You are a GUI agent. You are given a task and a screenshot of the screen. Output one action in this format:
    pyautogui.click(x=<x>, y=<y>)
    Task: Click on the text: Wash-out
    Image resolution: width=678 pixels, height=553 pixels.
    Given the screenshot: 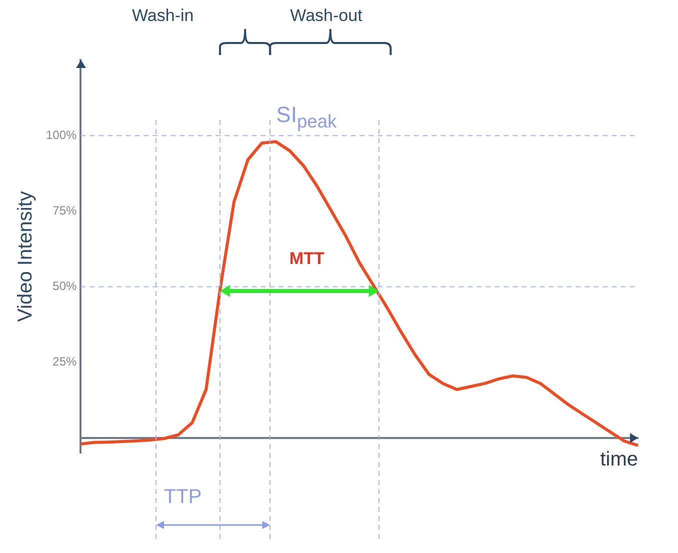 What is the action you would take?
    pyautogui.click(x=326, y=16)
    